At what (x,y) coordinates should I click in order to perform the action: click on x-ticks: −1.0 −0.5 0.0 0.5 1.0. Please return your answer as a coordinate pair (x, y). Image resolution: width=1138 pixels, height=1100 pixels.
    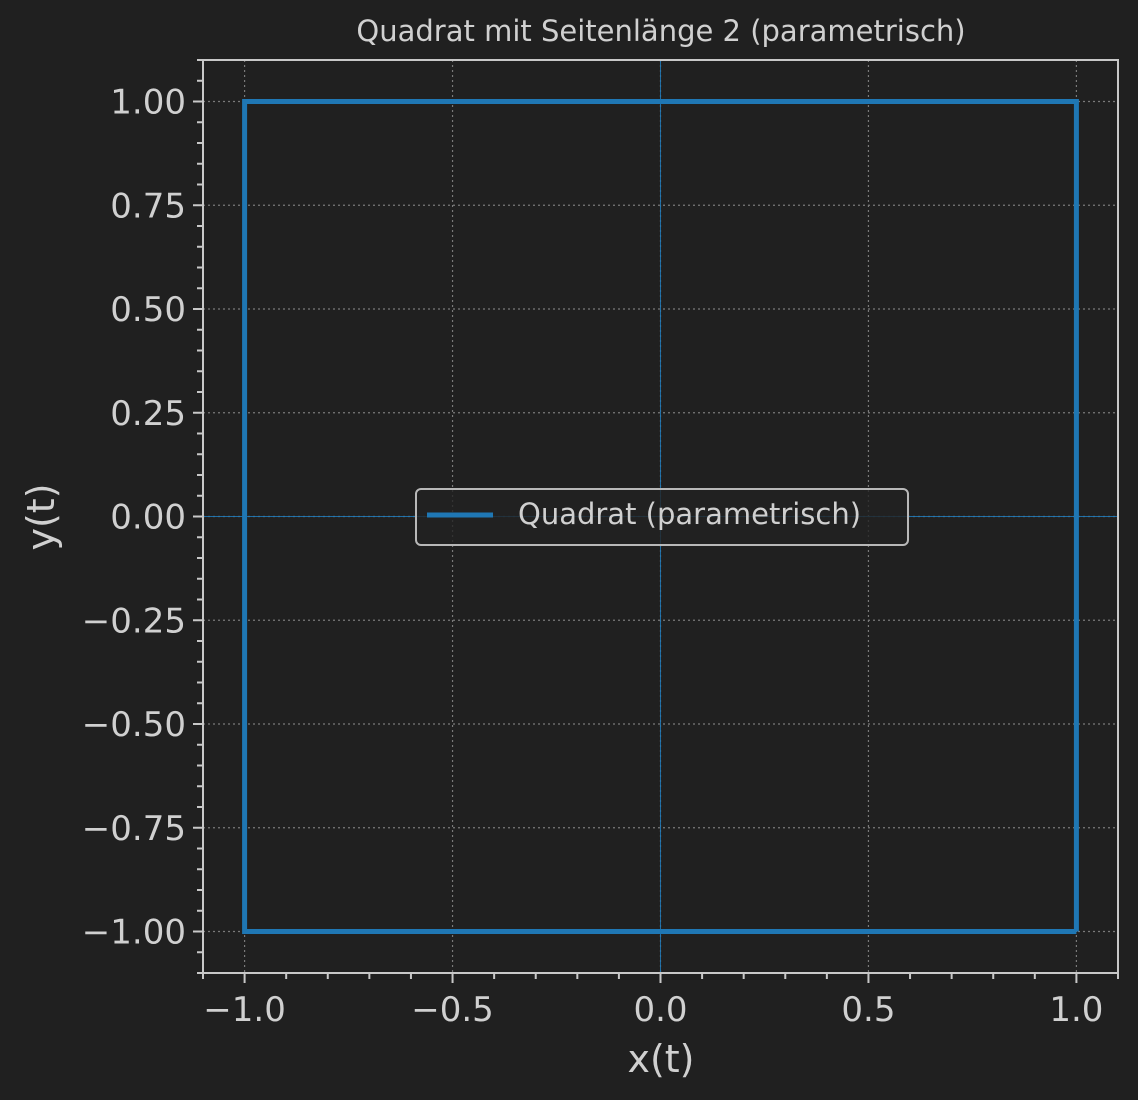
    Looking at the image, I should click on (660, 1001).